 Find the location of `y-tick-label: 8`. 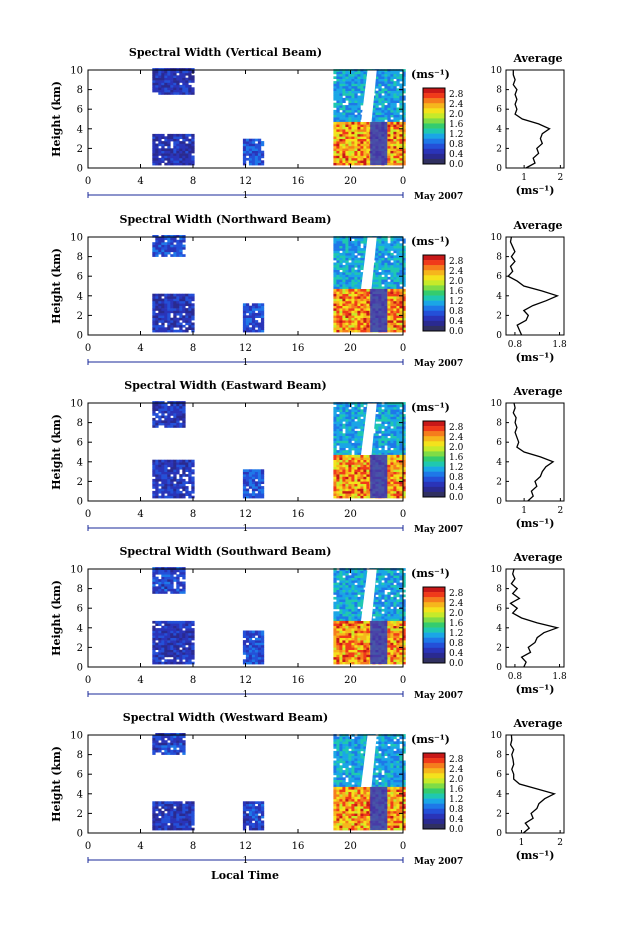

y-tick-label: 8 is located at coordinates (80, 90).